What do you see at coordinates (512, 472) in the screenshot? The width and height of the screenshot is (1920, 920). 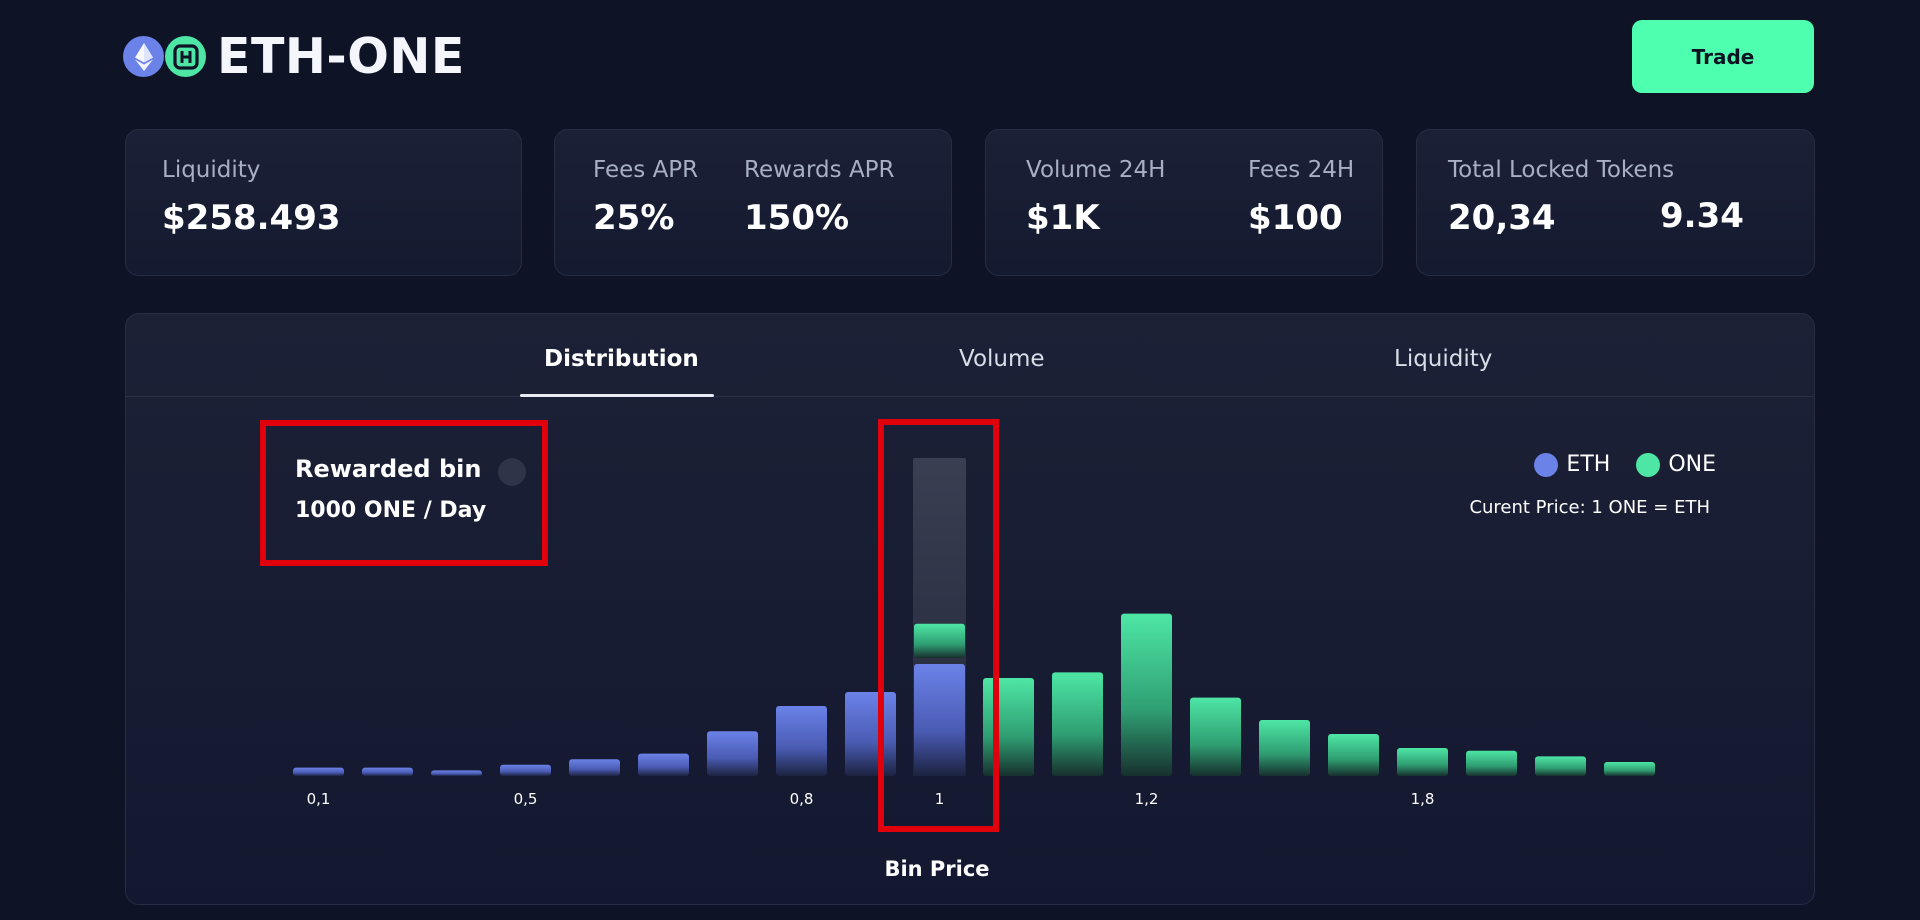 I see `rewarded-bin-indicator` at bounding box center [512, 472].